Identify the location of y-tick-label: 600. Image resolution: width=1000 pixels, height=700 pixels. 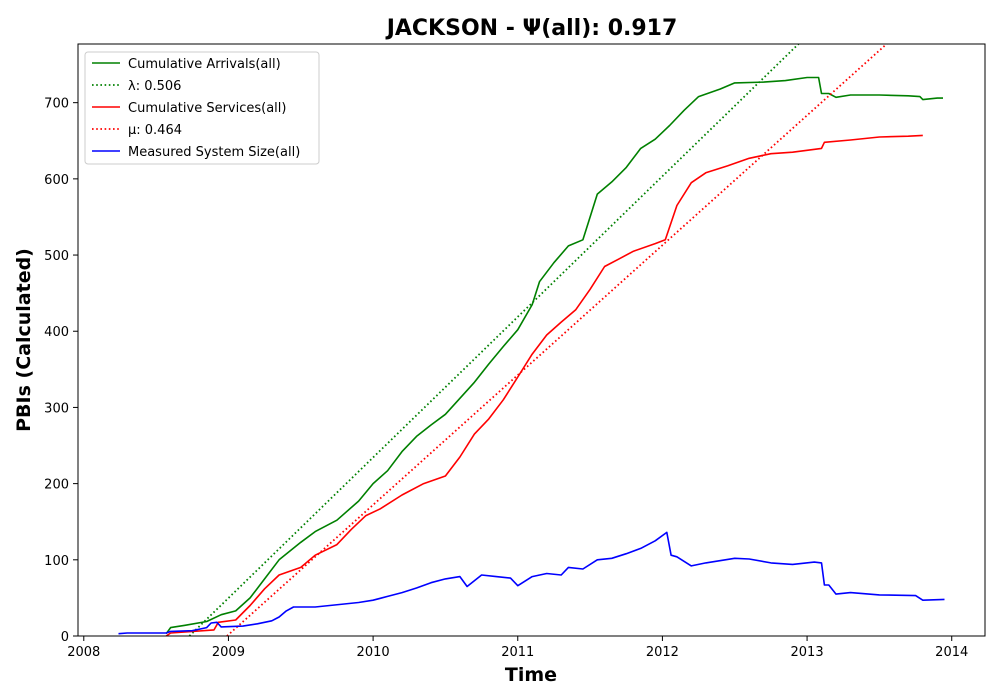
(56, 180).